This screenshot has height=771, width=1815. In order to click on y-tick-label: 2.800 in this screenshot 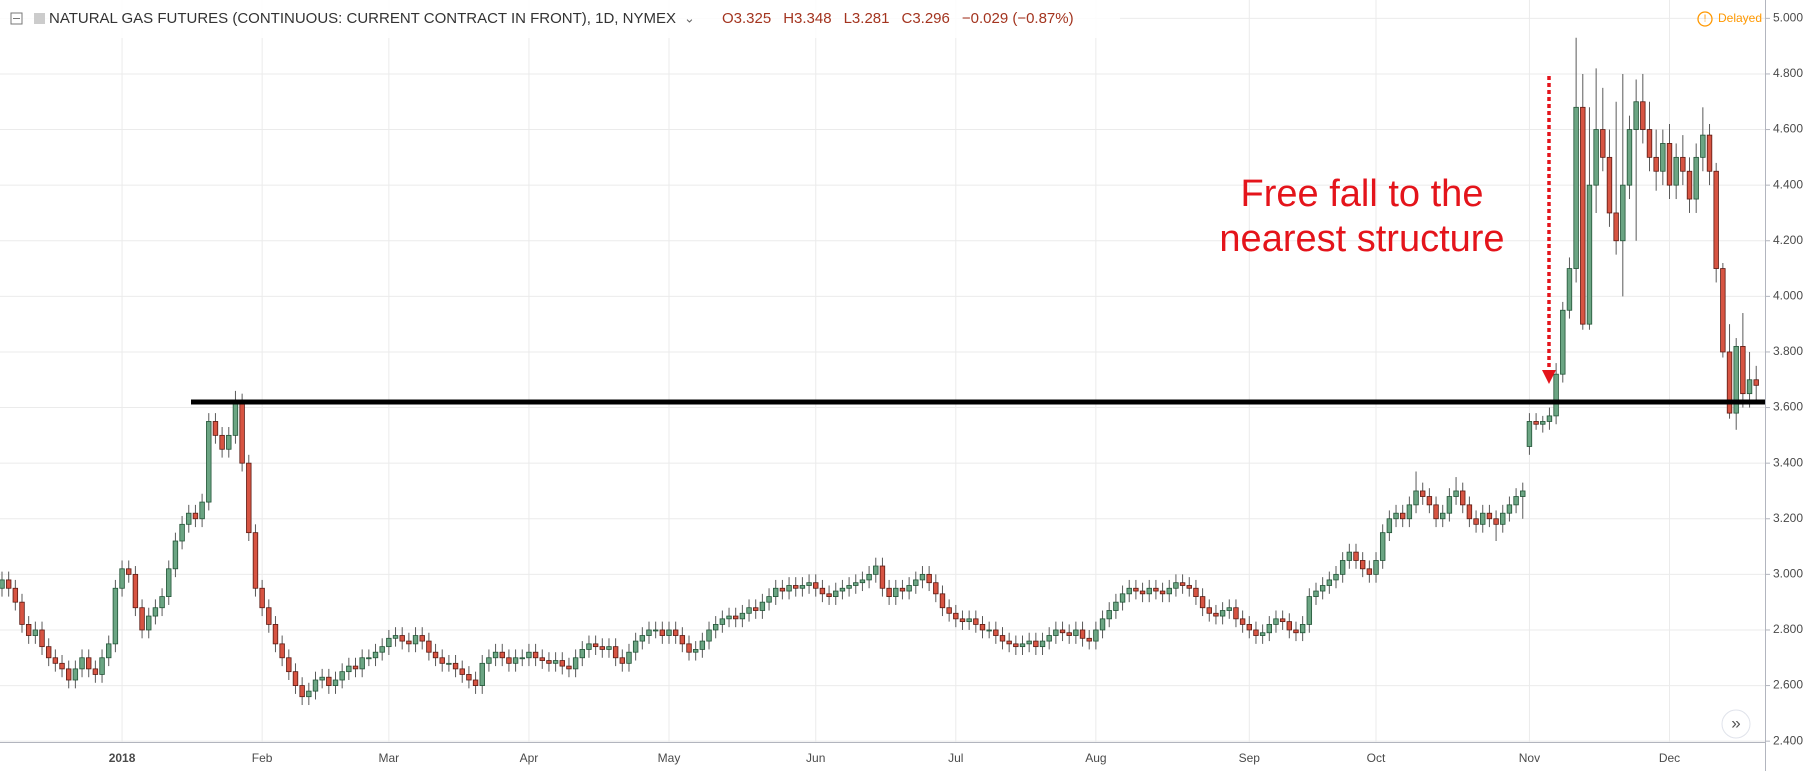, I will do `click(1788, 629)`.